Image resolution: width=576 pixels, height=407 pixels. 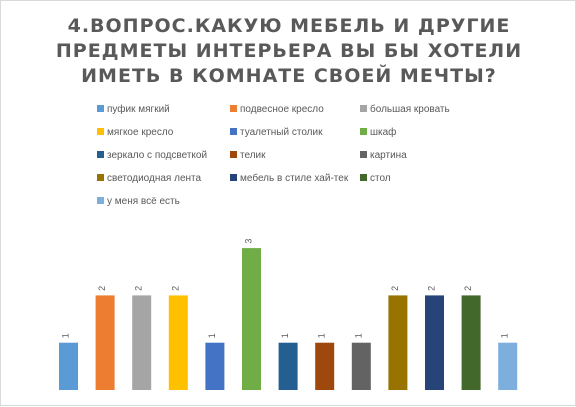 What do you see at coordinates (380, 178) in the screenshot?
I see `legend-label: стол` at bounding box center [380, 178].